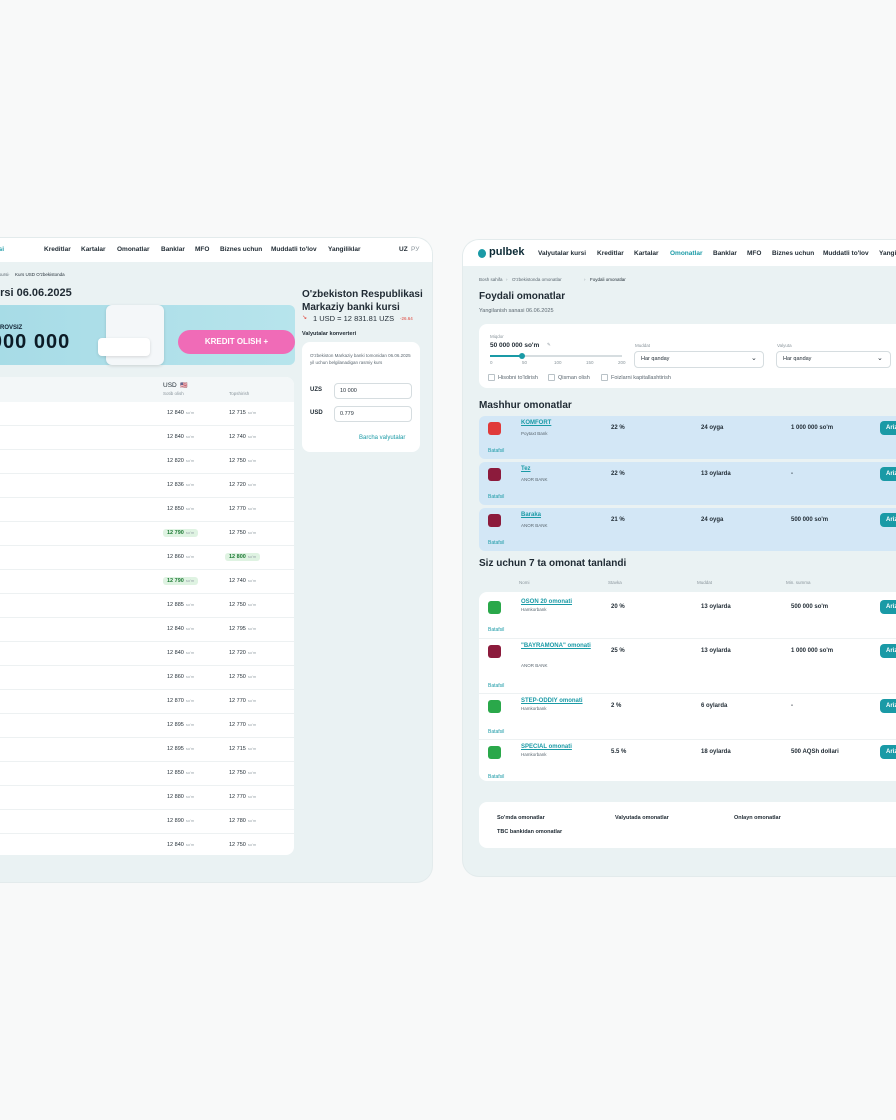 This screenshot has height=1120, width=896. What do you see at coordinates (526, 469) in the screenshot?
I see `deposit-name: Tez` at bounding box center [526, 469].